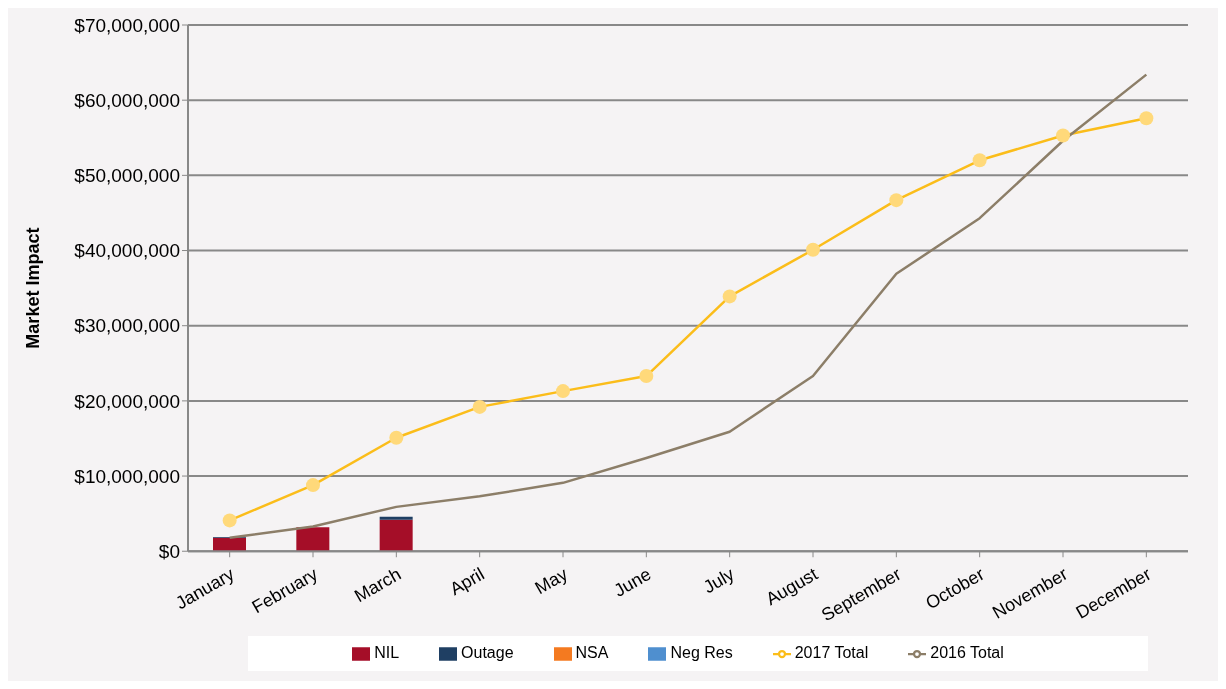 This screenshot has height=689, width=1226. Describe the element at coordinates (487, 653) in the screenshot. I see `legend-label: Outage` at that location.